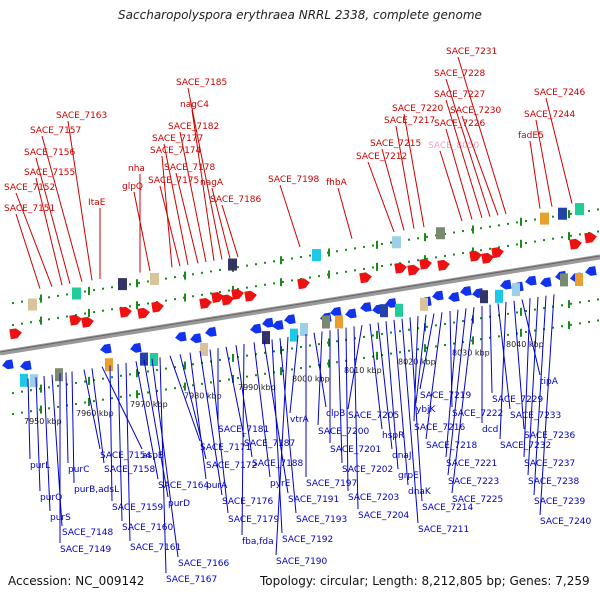 Image resolution: width=600 pixels, height=600 pixels. Describe the element at coordinates (155, 548) in the screenshot. I see `reverse-gene-label: SACE_7161` at that location.